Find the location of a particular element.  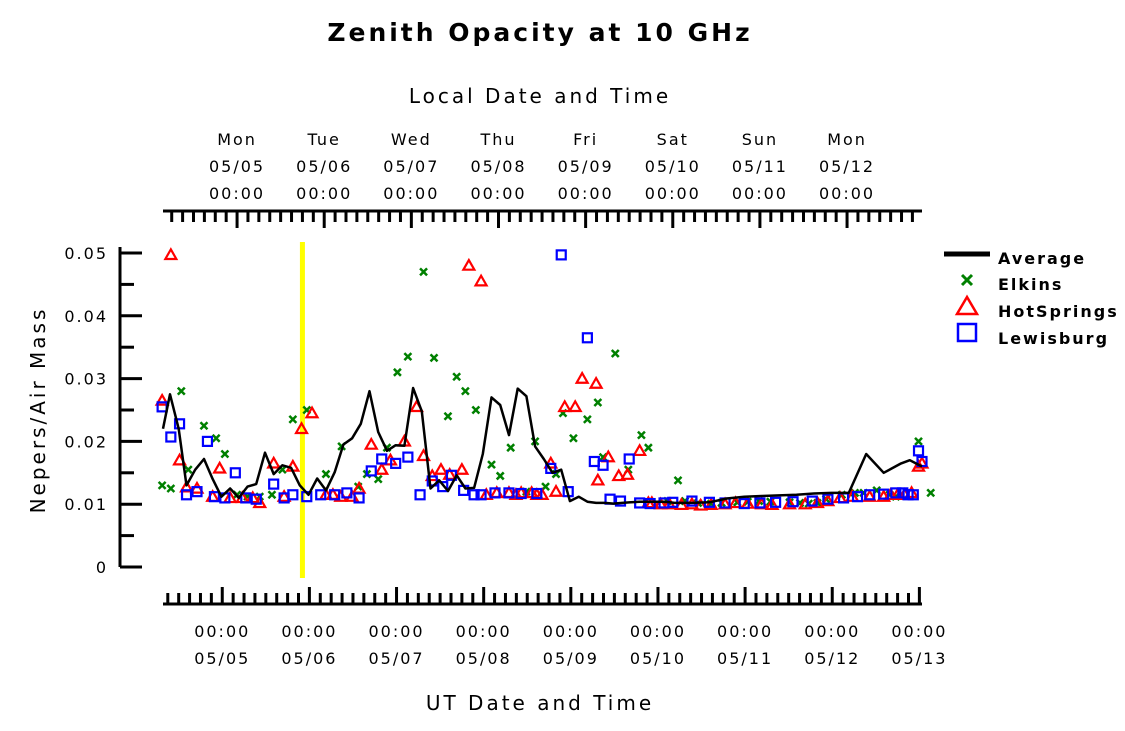

legend-item-hotsprings: HotSprings is located at coordinates (1036, 307).